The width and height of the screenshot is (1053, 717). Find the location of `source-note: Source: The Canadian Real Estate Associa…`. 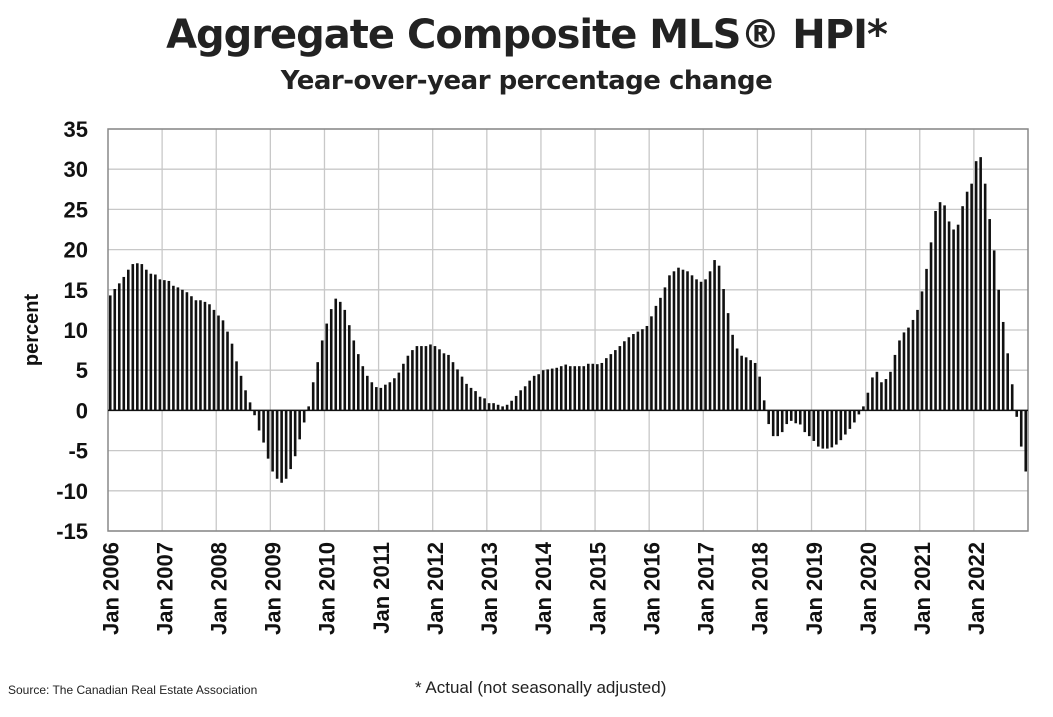

source-note: Source: The Canadian Real Estate Associa… is located at coordinates (133, 690).